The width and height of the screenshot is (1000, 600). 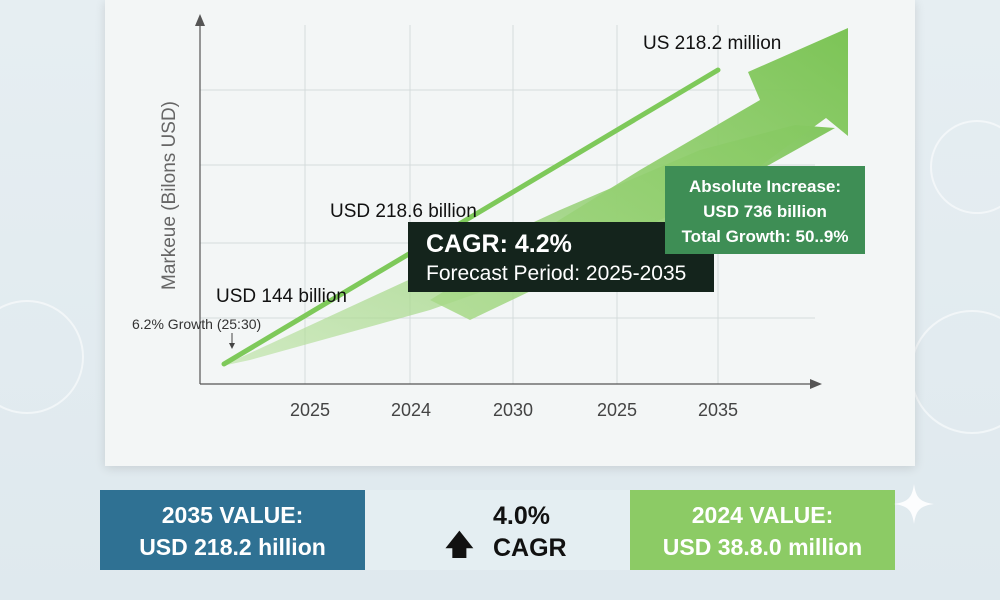 I want to click on summary-2035-value: 2035 VALUE: USD 218.2 hillion, so click(x=232, y=530).